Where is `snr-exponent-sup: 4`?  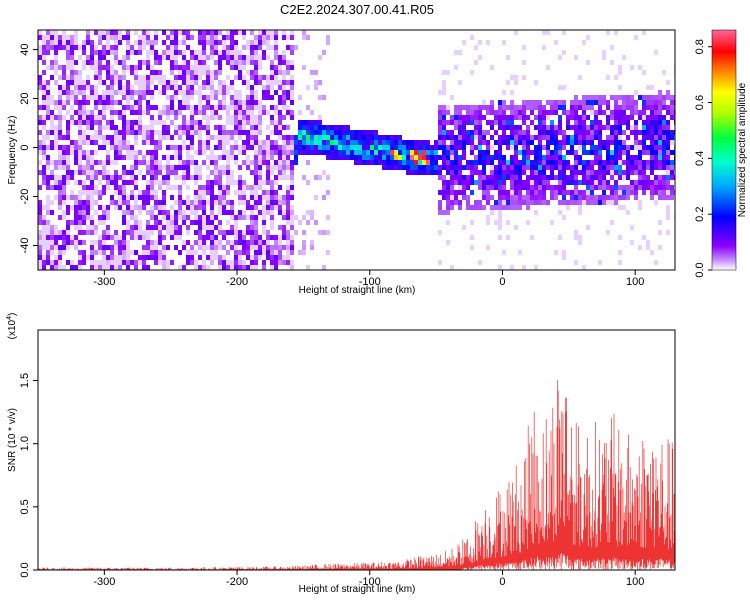 snr-exponent-sup: 4 is located at coordinates (9, 318).